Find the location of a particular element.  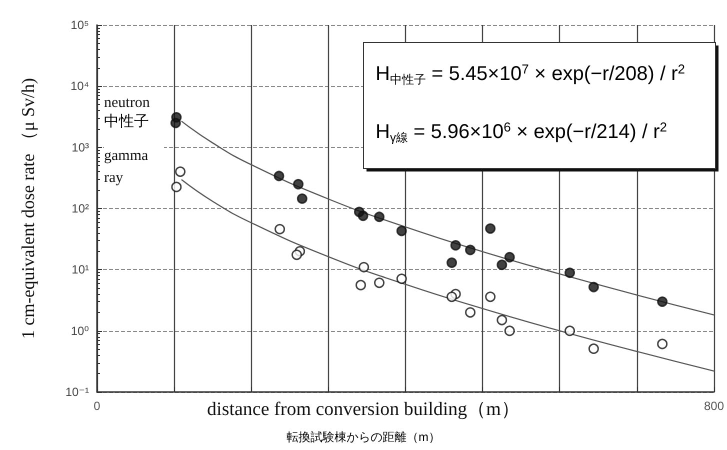

y-tick-label: 10³ is located at coordinates (81, 147).